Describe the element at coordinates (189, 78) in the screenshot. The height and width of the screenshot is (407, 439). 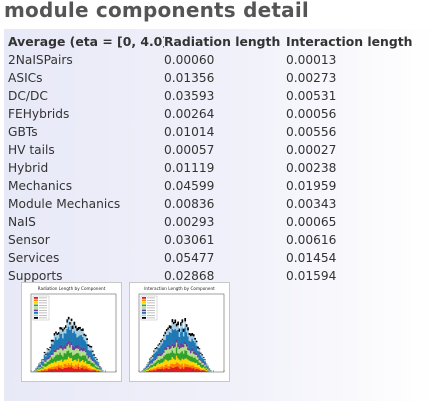
I see `radiation-length-cell: 0.01356` at that location.